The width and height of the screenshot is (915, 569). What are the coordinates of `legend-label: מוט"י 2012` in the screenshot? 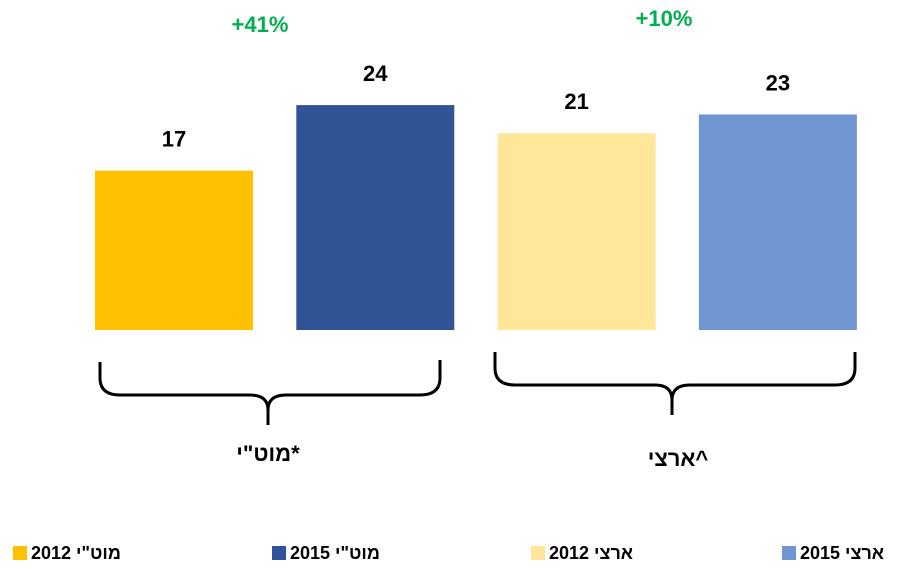 It's located at (76, 553).